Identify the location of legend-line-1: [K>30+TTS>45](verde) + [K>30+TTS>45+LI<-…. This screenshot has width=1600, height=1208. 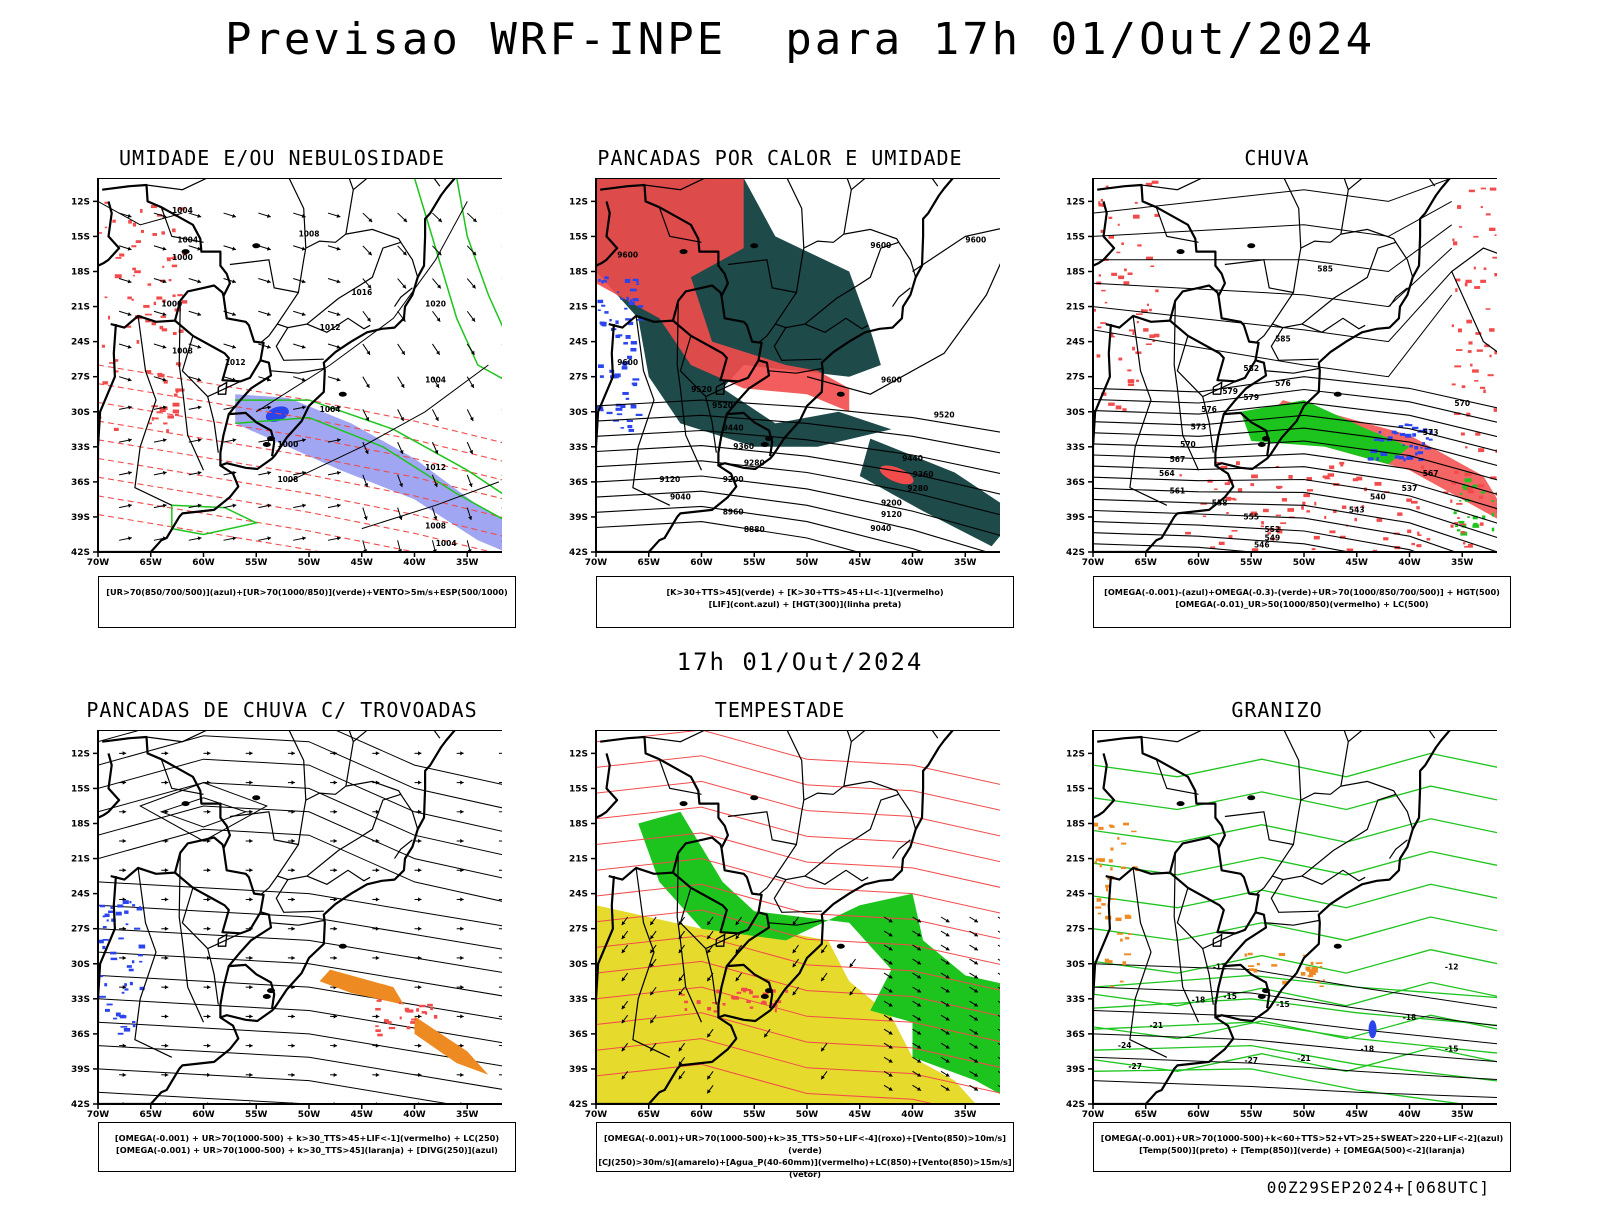
(805, 592).